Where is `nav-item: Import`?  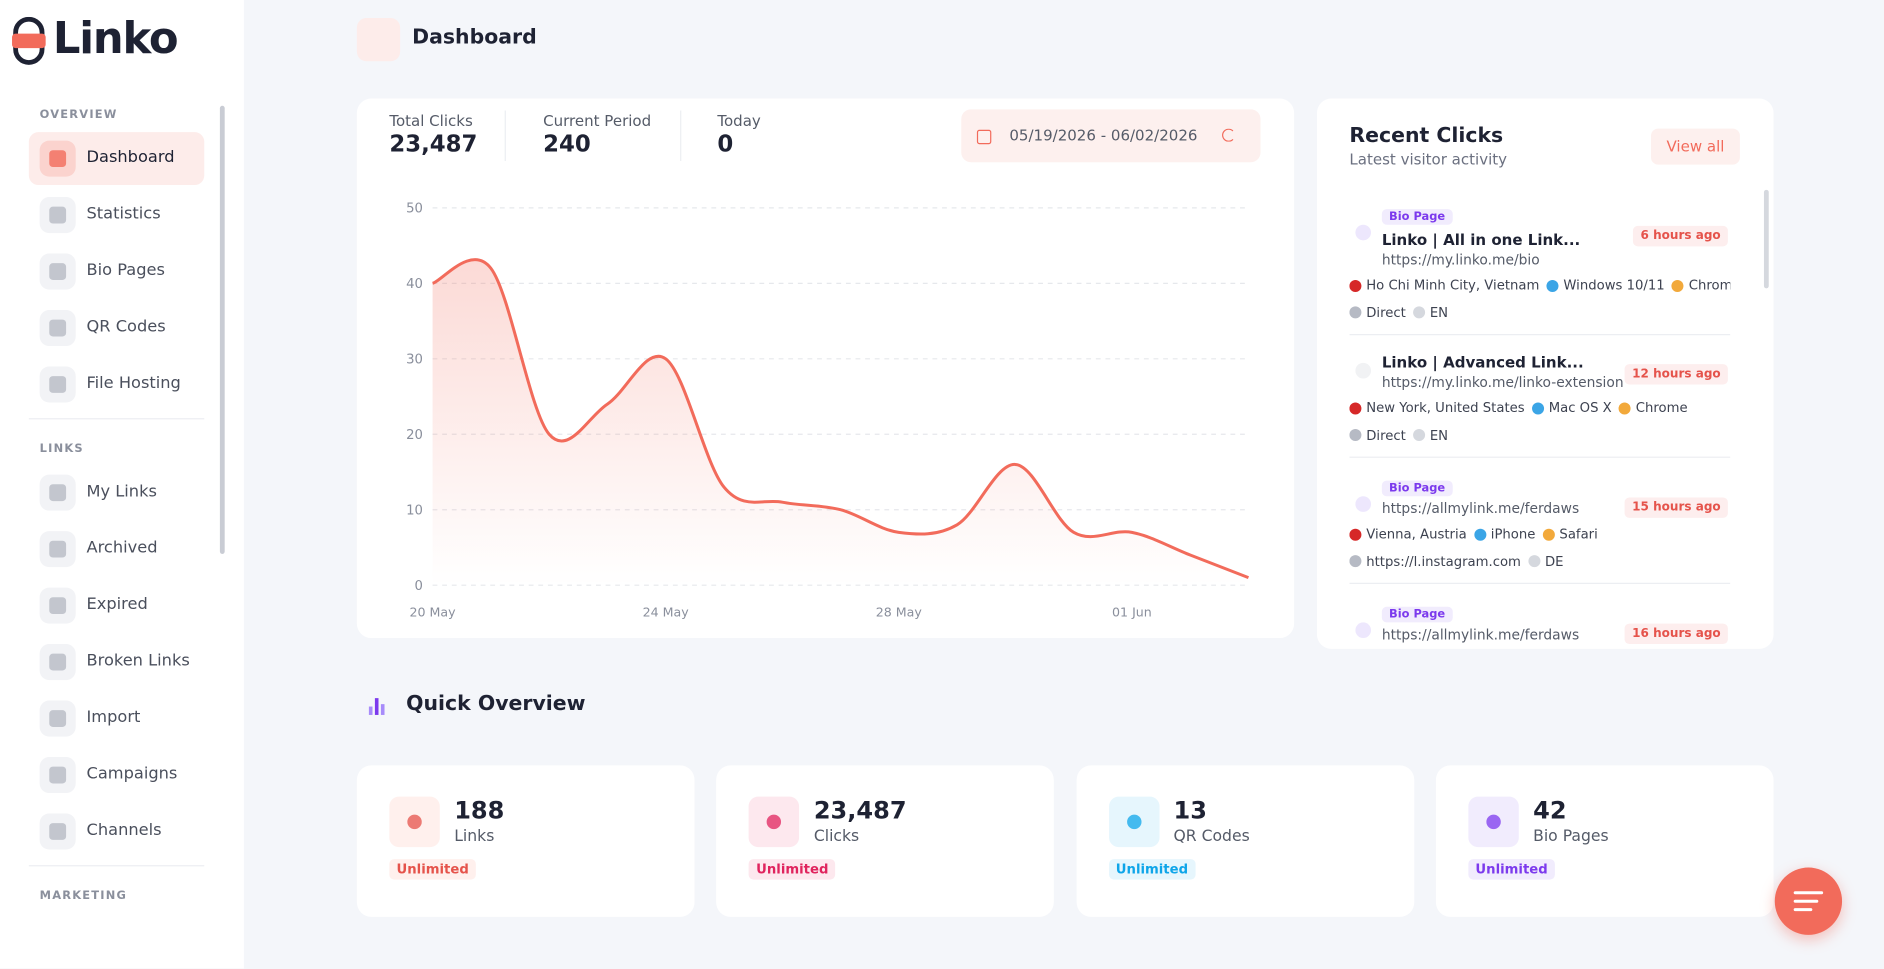 nav-item: Import is located at coordinates (116, 718).